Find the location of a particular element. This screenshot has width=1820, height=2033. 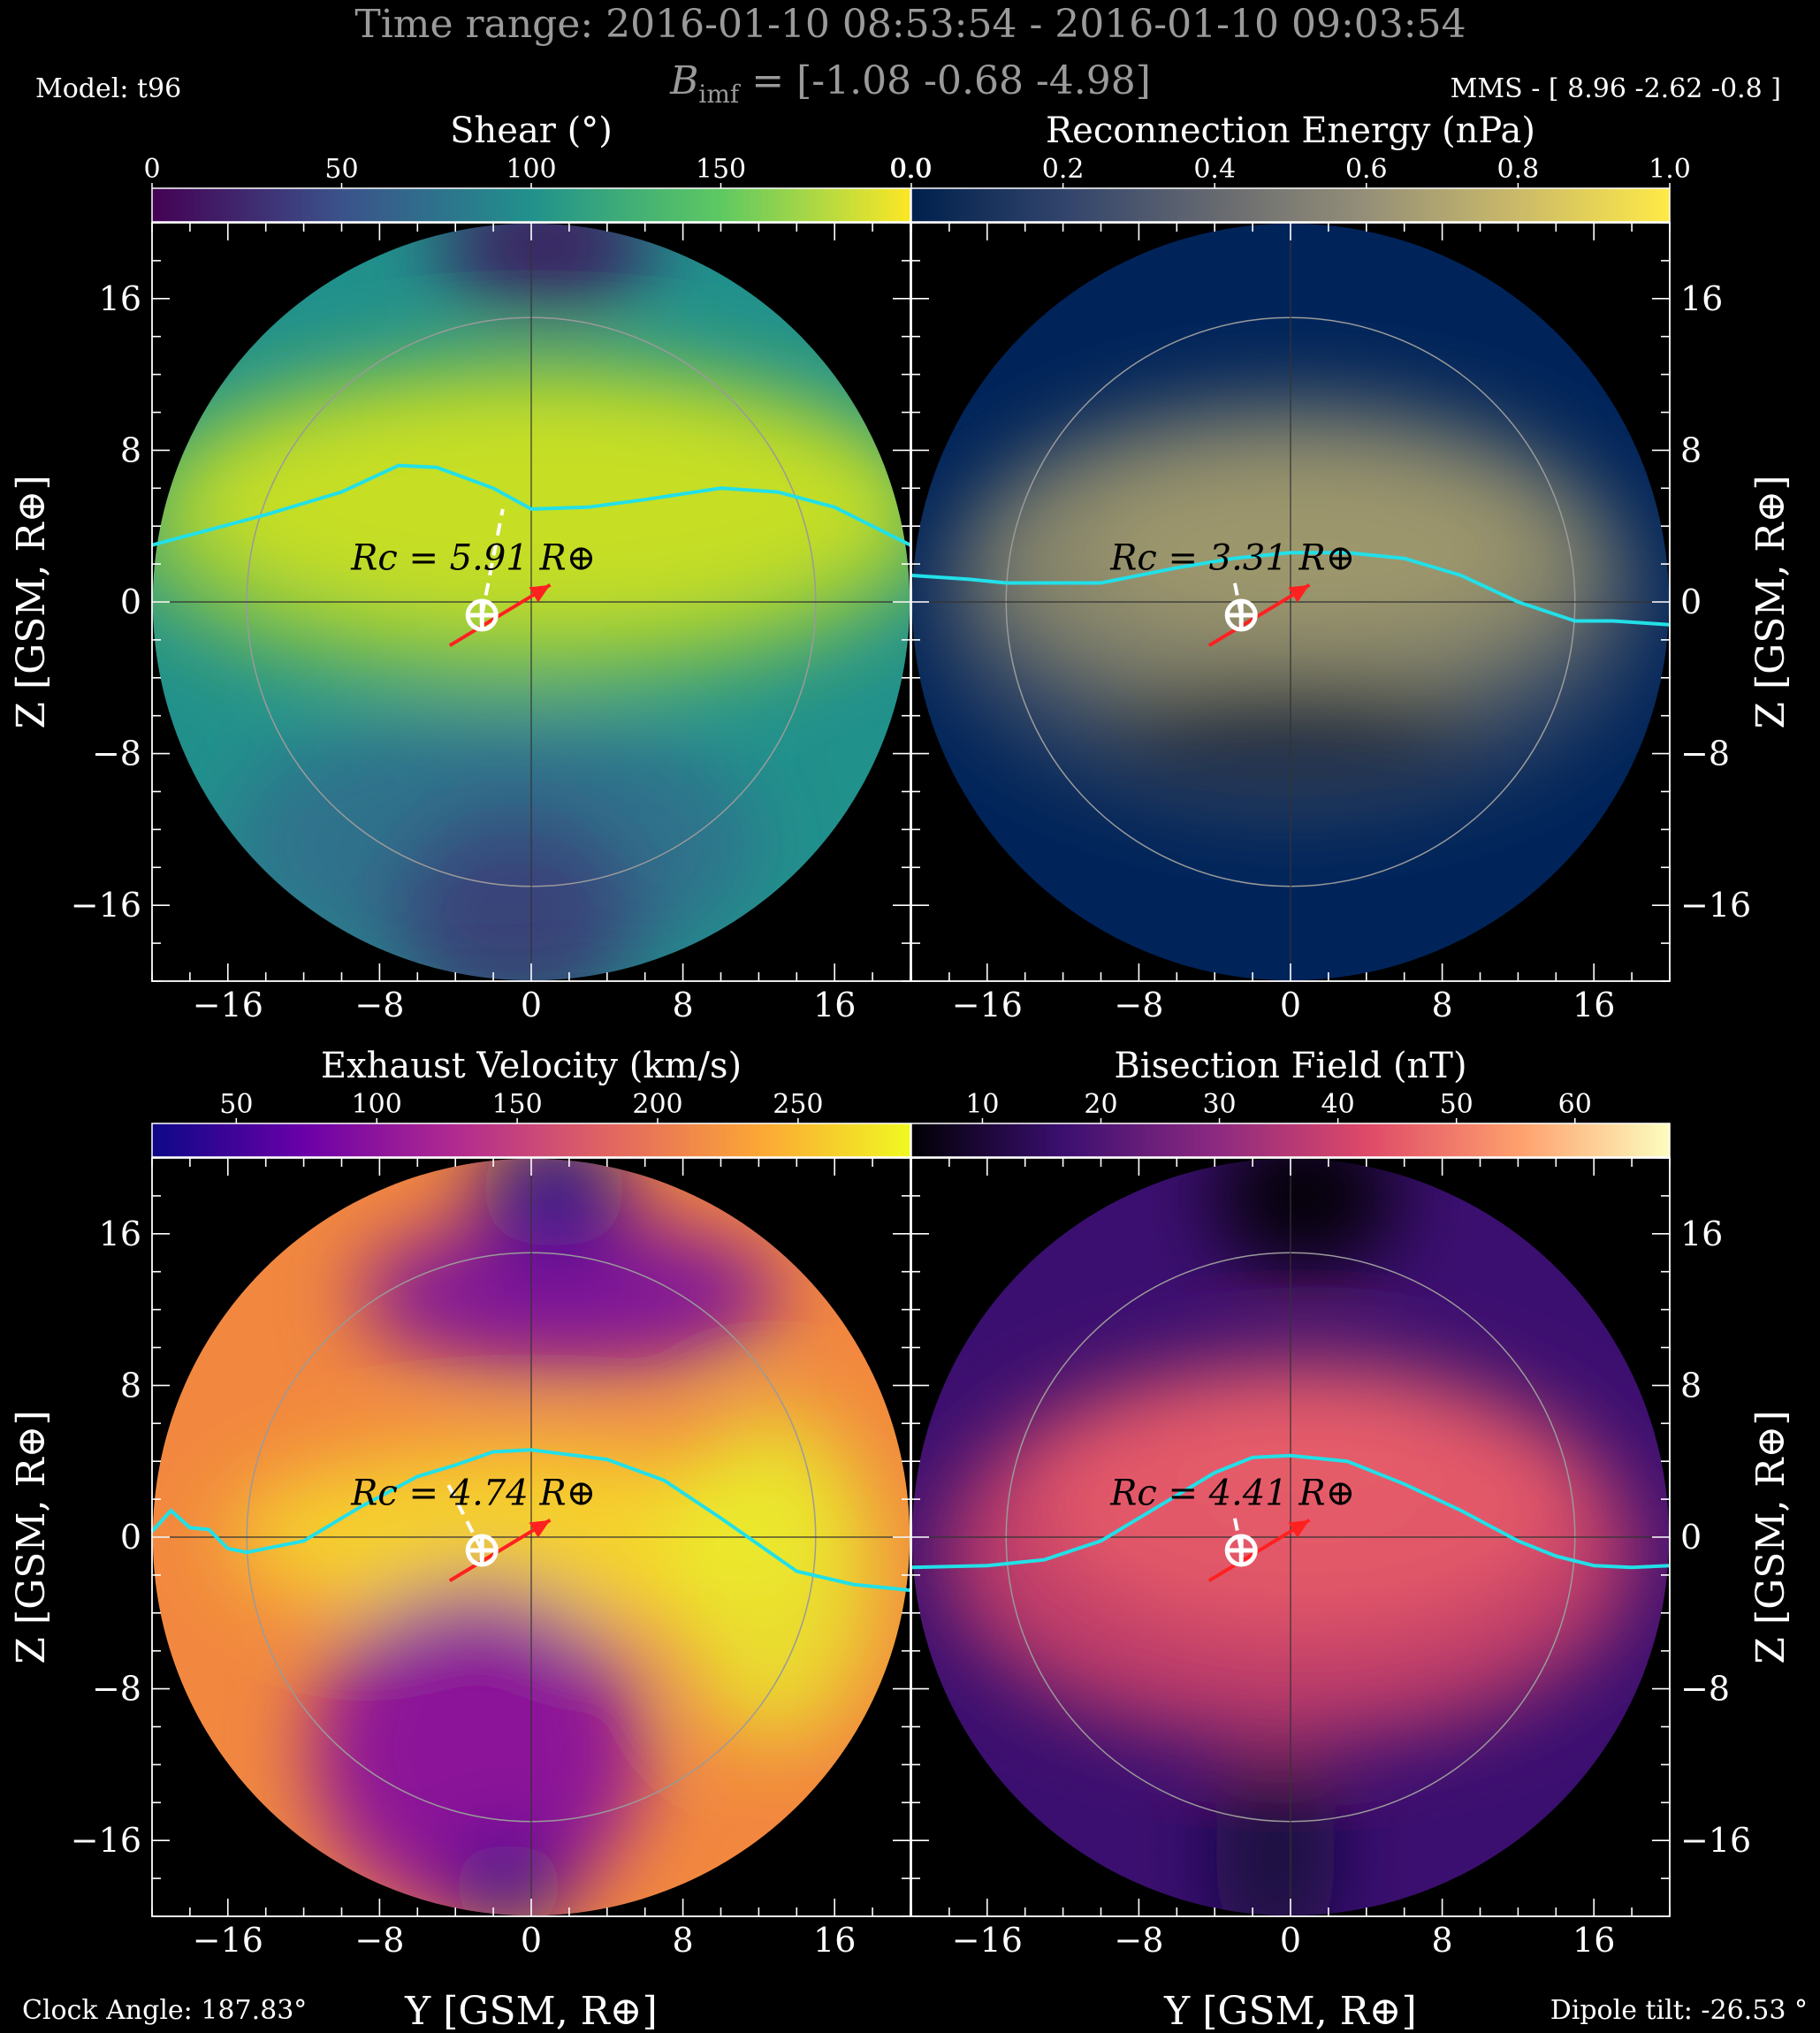

colorbar-tick-label: 10 is located at coordinates (982, 1104).